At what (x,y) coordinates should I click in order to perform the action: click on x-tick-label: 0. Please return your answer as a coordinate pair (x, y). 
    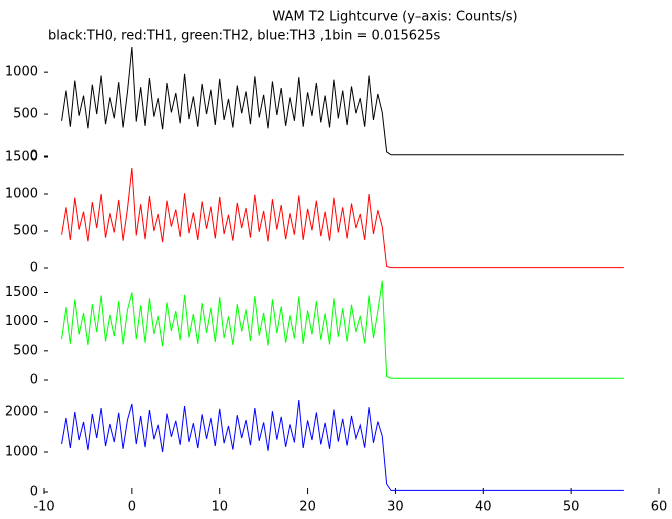
    Looking at the image, I should click on (132, 507).